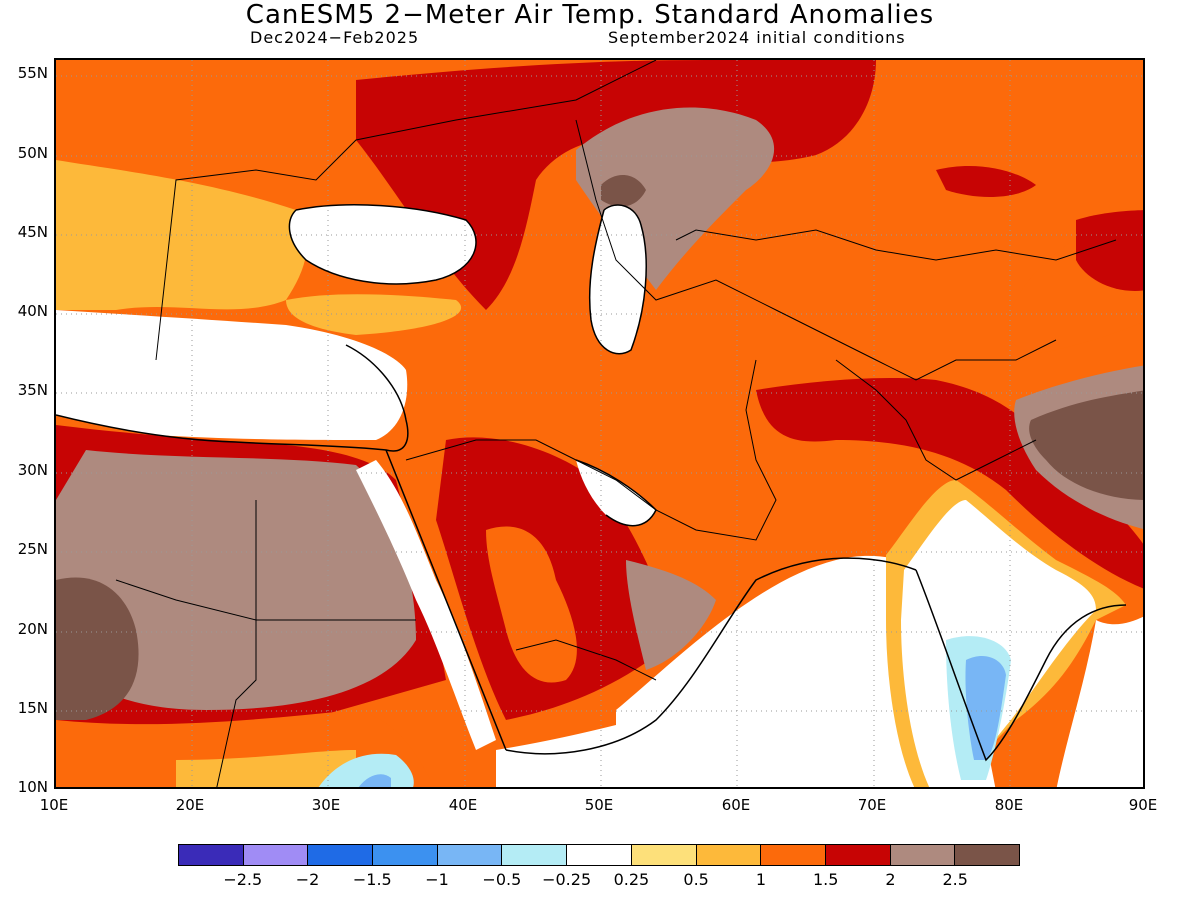 The image size is (1200, 900). I want to click on lon-label-40e: 40E, so click(463, 805).